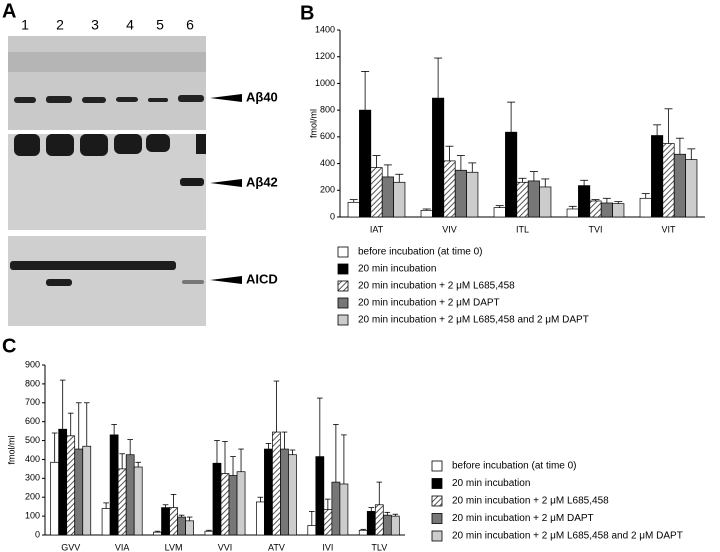 Image resolution: width=720 pixels, height=552 pixels. I want to click on y-tick-label: 900, so click(32, 364).